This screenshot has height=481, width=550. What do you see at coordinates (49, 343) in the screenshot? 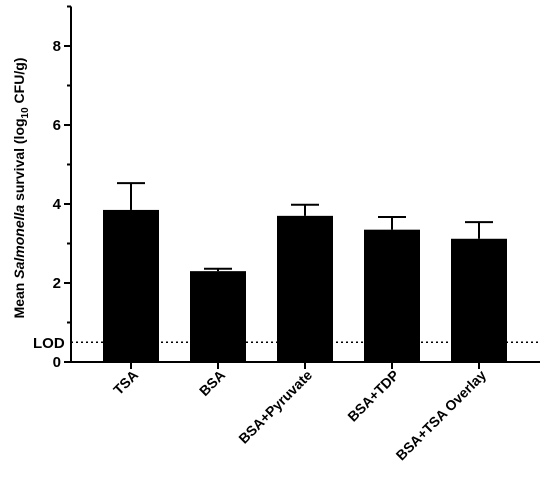
I see `lod-label: LOD` at bounding box center [49, 343].